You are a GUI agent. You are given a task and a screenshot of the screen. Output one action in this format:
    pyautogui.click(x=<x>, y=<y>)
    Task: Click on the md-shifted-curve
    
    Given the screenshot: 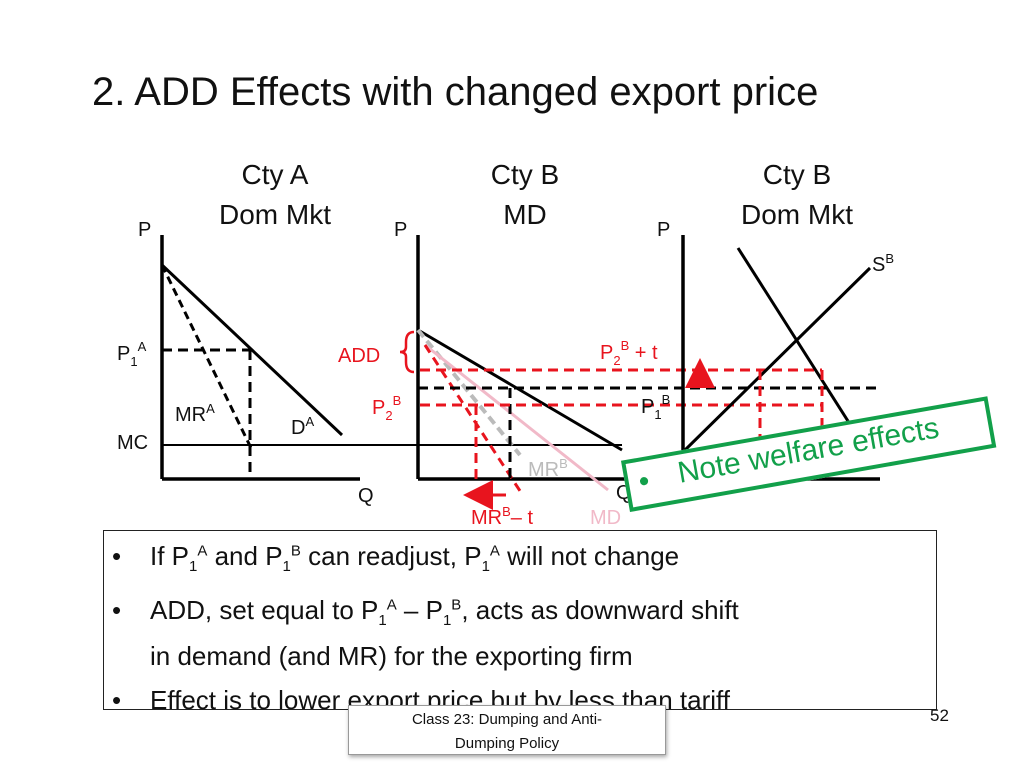 What is the action you would take?
    pyautogui.click(x=516, y=417)
    